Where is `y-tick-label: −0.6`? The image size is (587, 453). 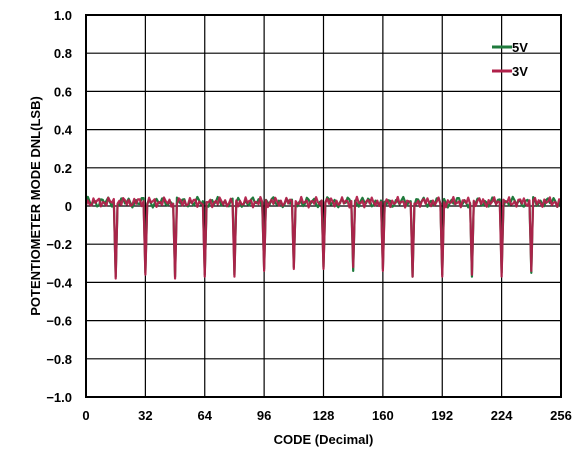 y-tick-label: −0.6 is located at coordinates (59, 321).